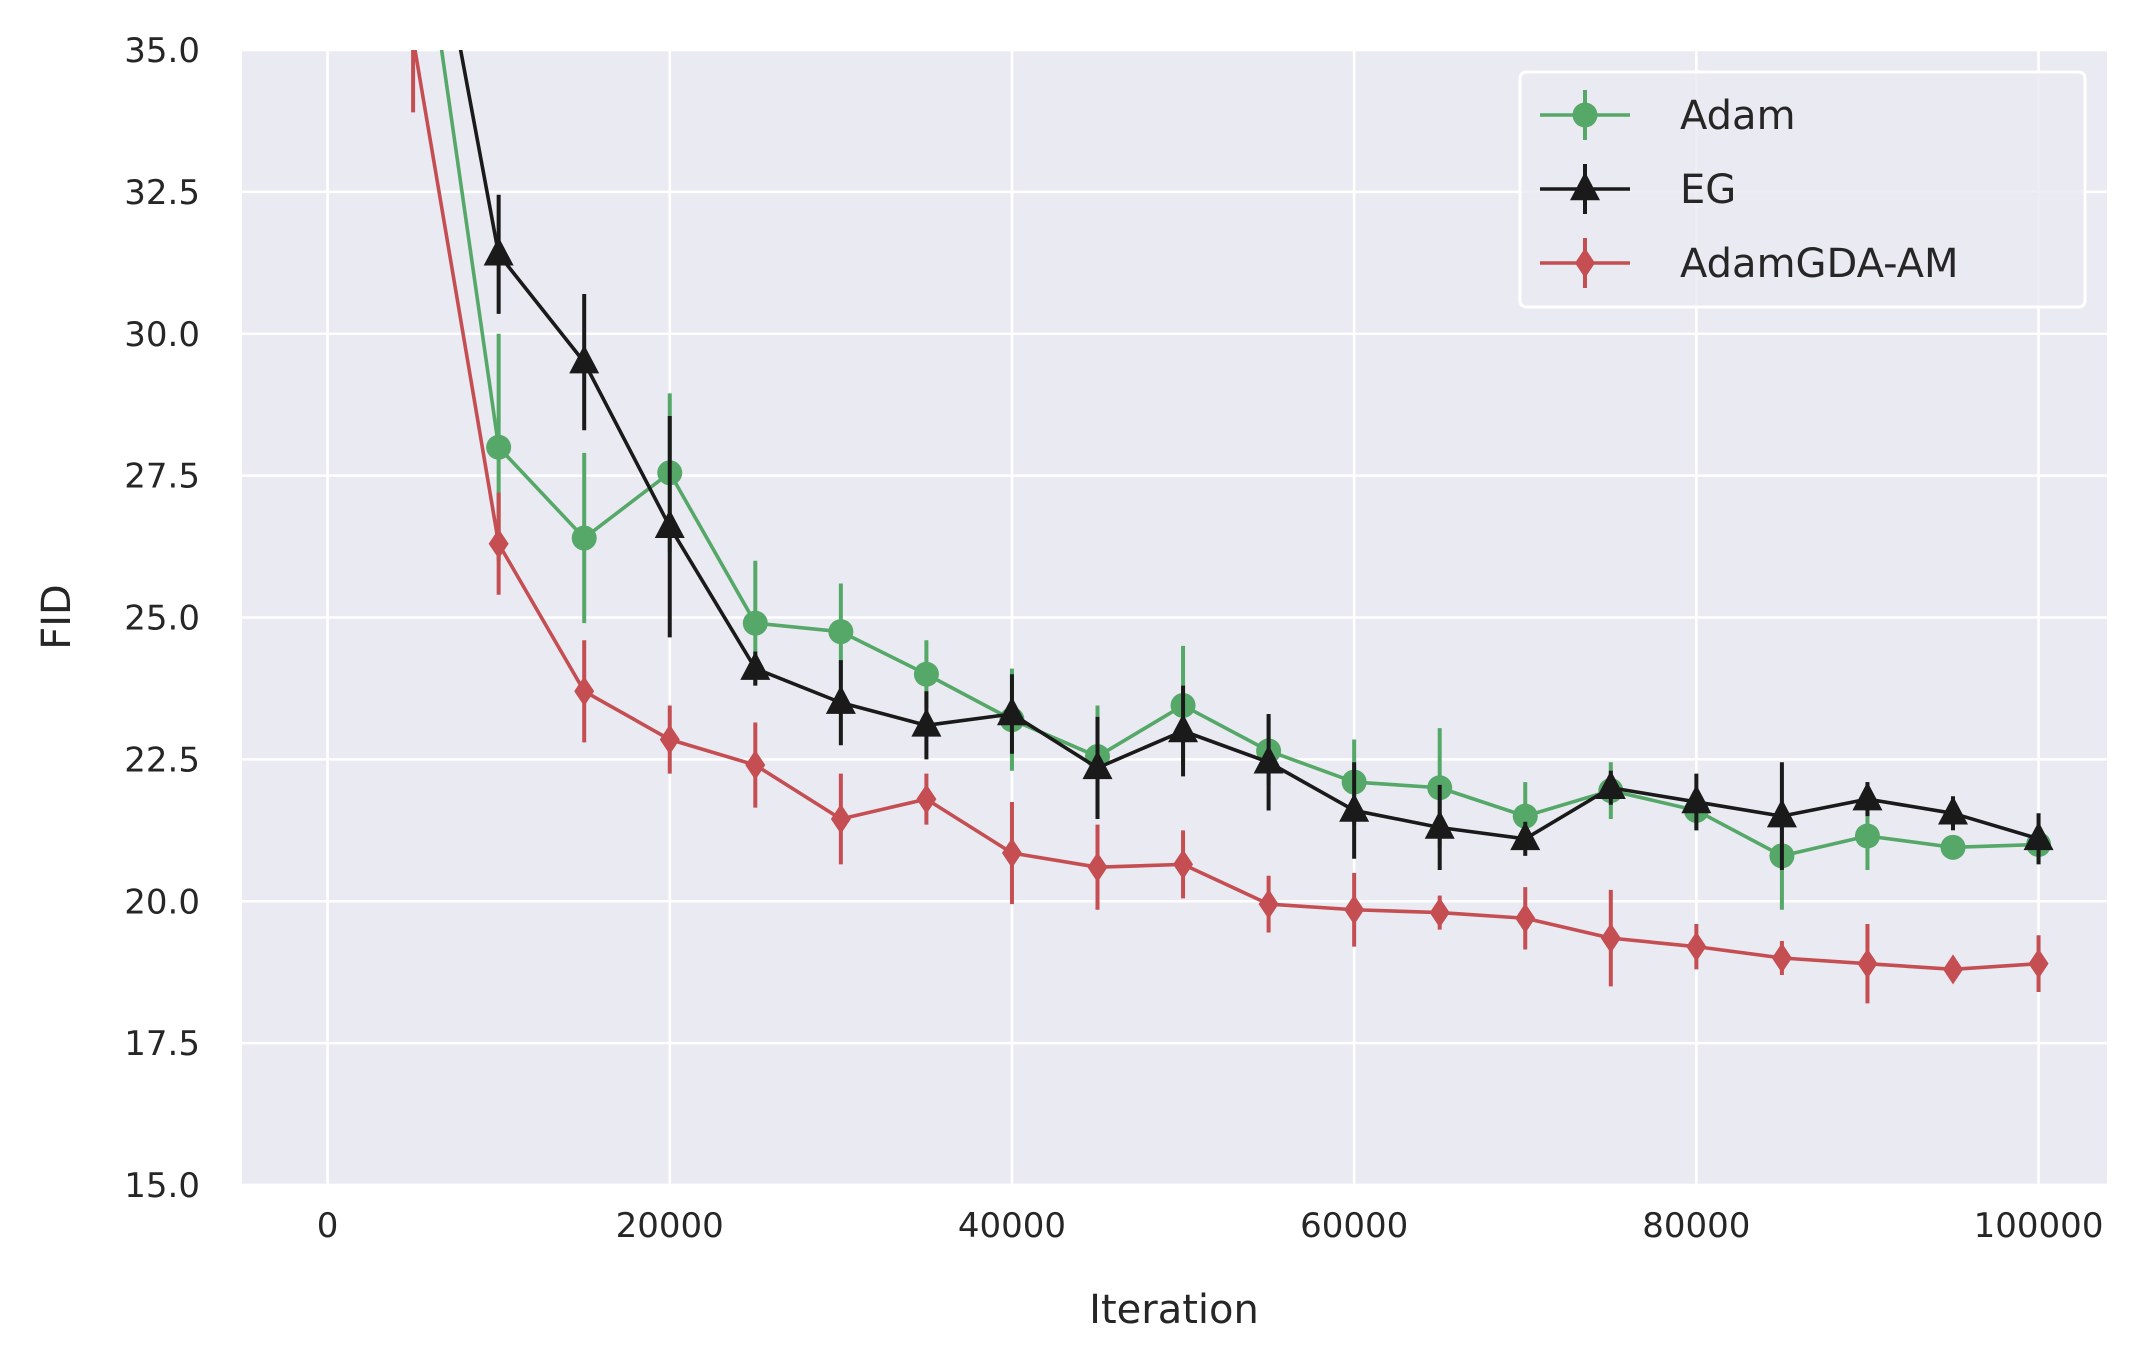 The image size is (2129, 1359). Describe the element at coordinates (162, 760) in the screenshot. I see `y-tick-label: 22.5` at that location.